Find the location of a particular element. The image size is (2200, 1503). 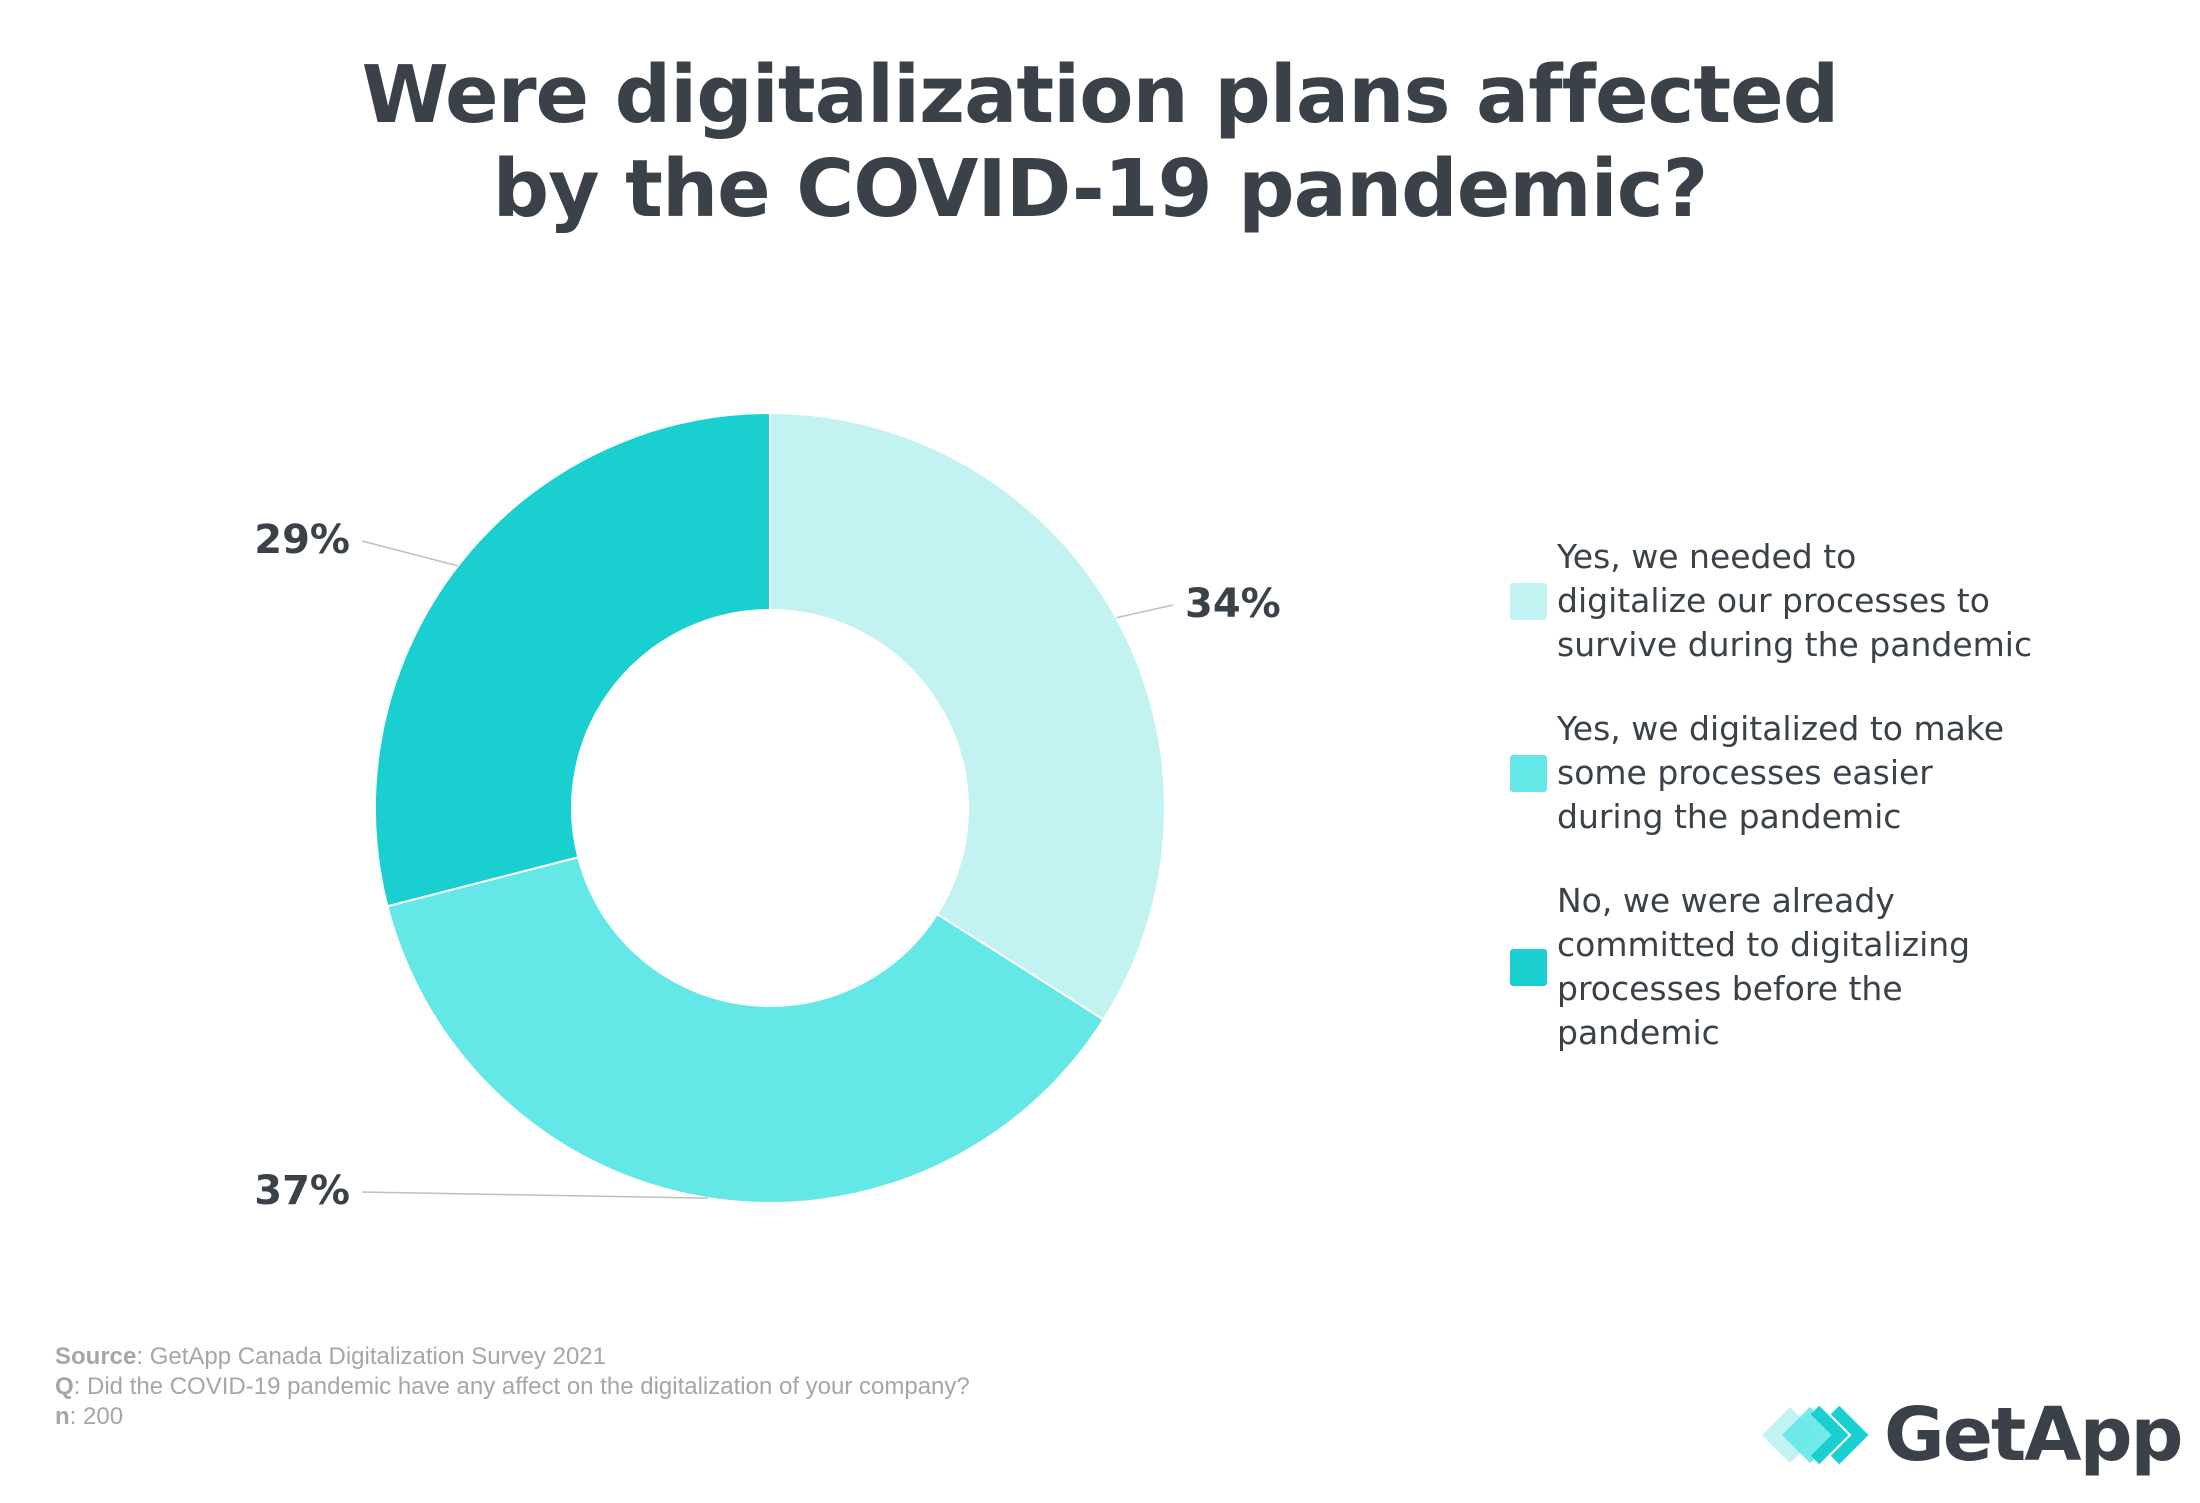

chart-title-line-2: by the COVID-19 pandemic? is located at coordinates (1100, 189).